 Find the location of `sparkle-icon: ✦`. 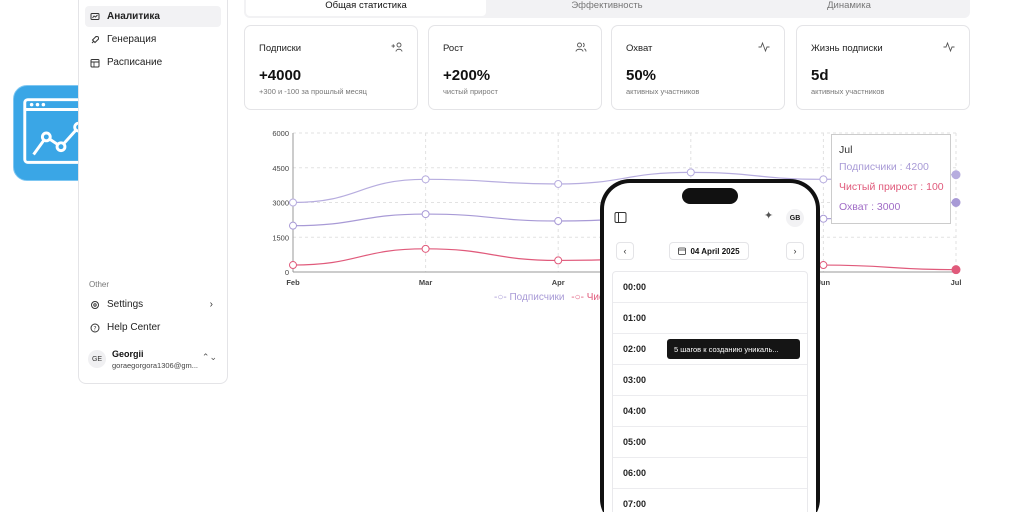

sparkle-icon: ✦ is located at coordinates (769, 216).